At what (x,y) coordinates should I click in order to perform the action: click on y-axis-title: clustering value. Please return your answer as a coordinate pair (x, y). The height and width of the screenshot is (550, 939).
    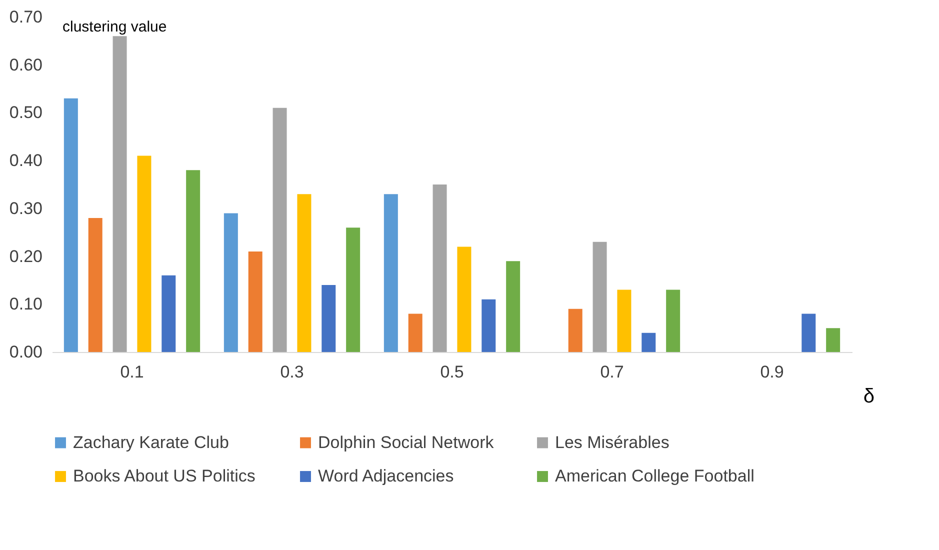
    Looking at the image, I should click on (114, 27).